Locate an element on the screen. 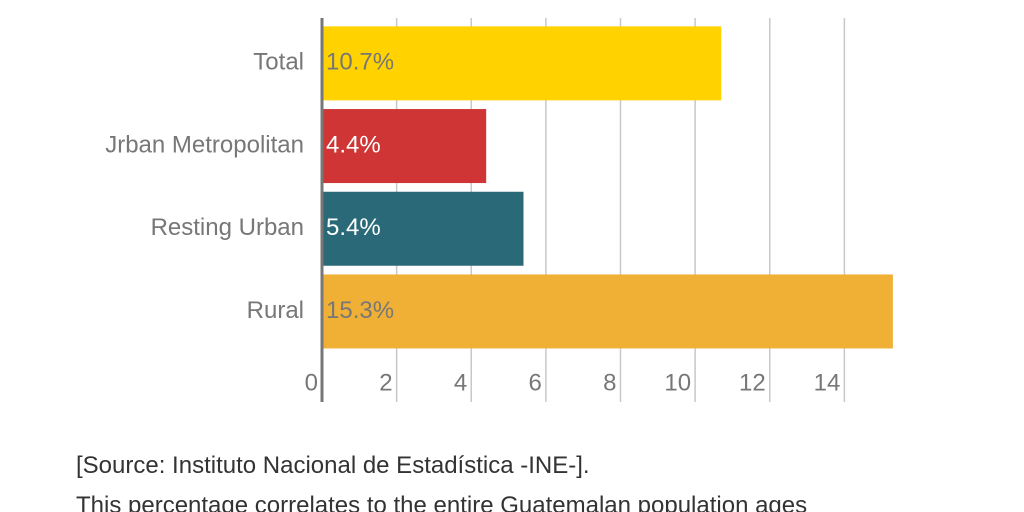 The height and width of the screenshot is (512, 1024). x-tick-label: 2 is located at coordinates (385, 382).